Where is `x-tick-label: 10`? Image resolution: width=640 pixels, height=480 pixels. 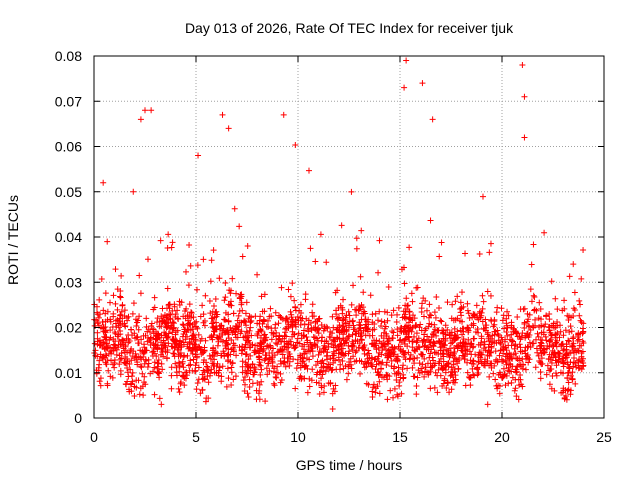
x-tick-label: 10 is located at coordinates (298, 437).